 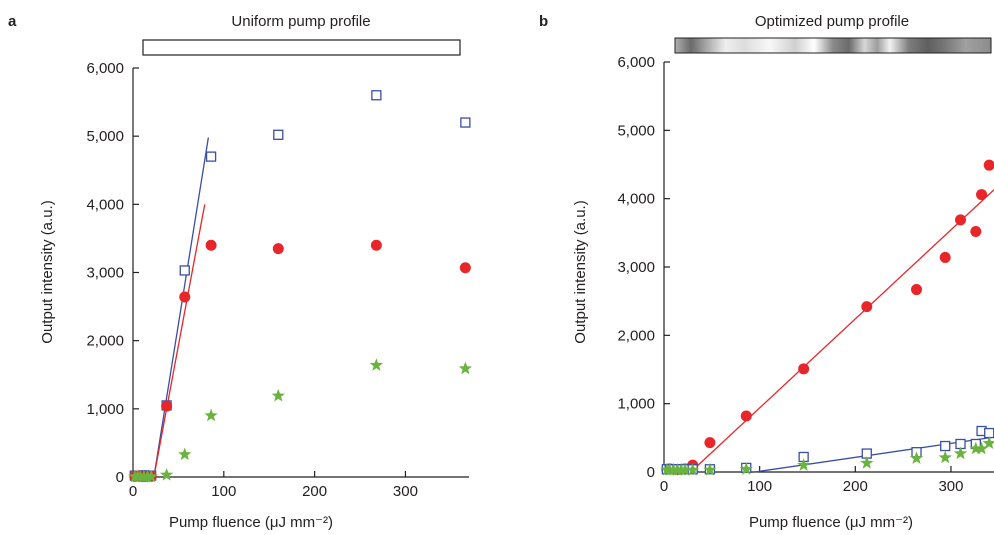 What do you see at coordinates (874, 454) in the screenshot?
I see `panel-b-fit-line` at bounding box center [874, 454].